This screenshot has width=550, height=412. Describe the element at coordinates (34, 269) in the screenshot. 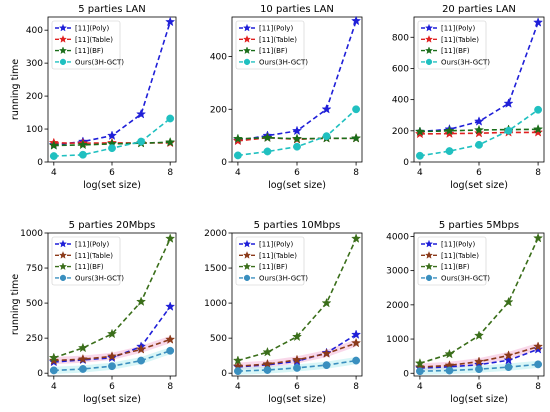

I see `y-tick-label: 750` at that location.